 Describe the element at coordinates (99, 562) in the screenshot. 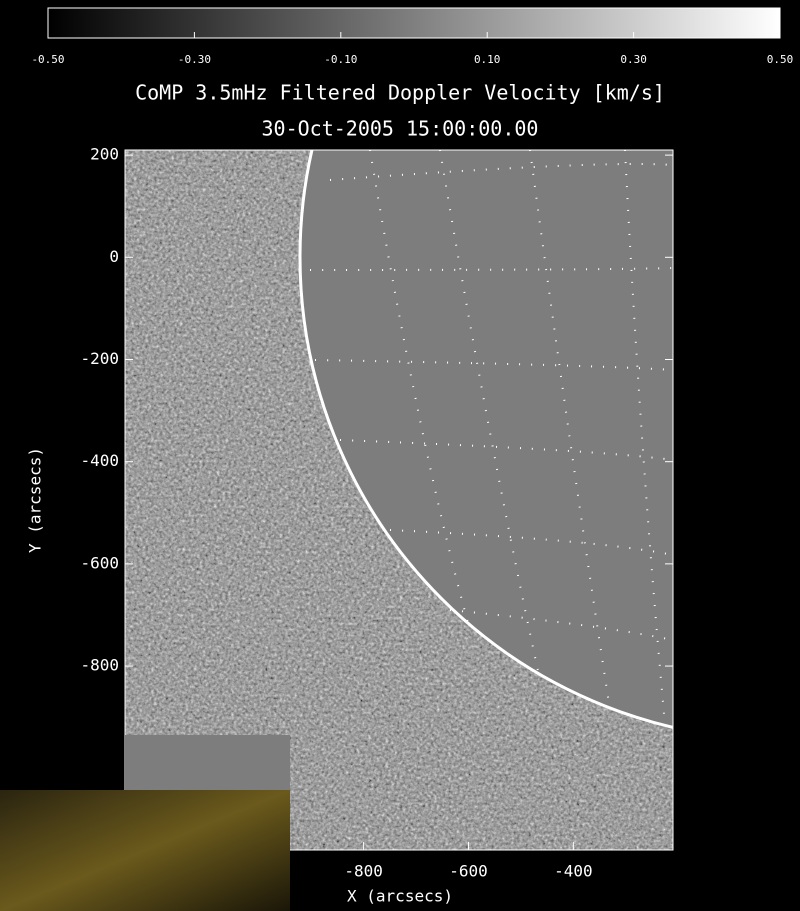

I see `y-tick-label: -600` at that location.